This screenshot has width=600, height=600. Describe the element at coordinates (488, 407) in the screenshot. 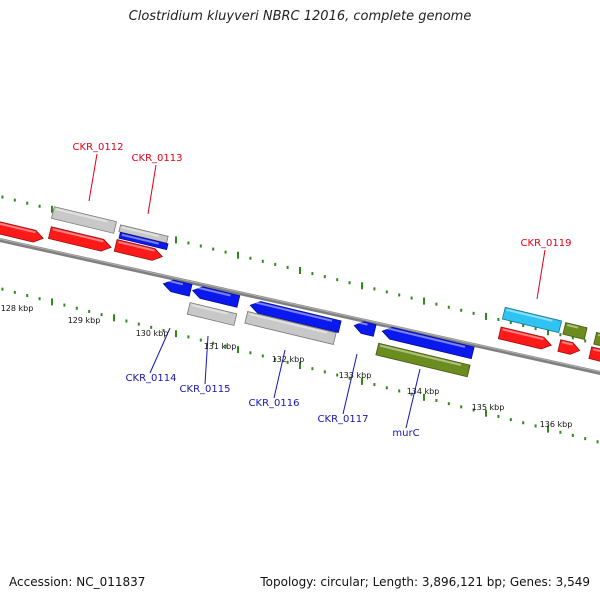

I see `scale-label: 135 kbp` at that location.